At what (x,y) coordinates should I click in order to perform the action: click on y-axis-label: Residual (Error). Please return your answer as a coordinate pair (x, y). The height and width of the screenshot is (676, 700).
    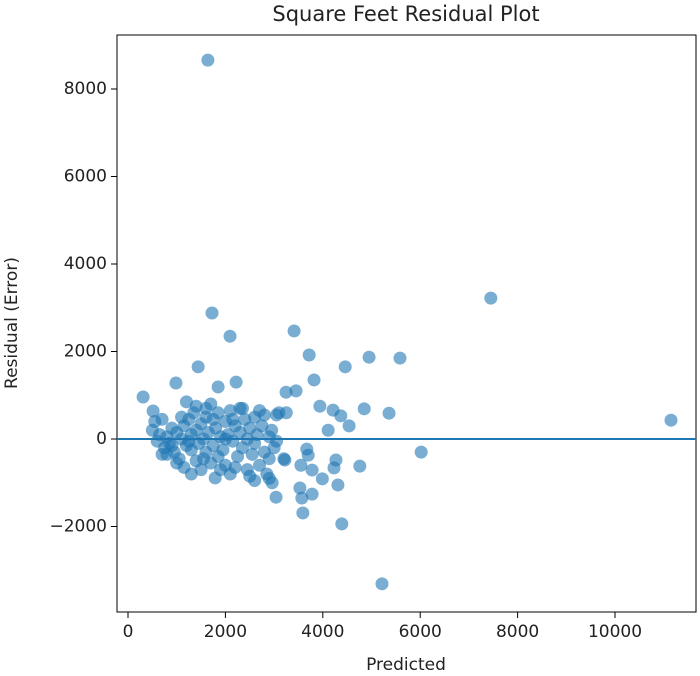
    Looking at the image, I should click on (12, 323).